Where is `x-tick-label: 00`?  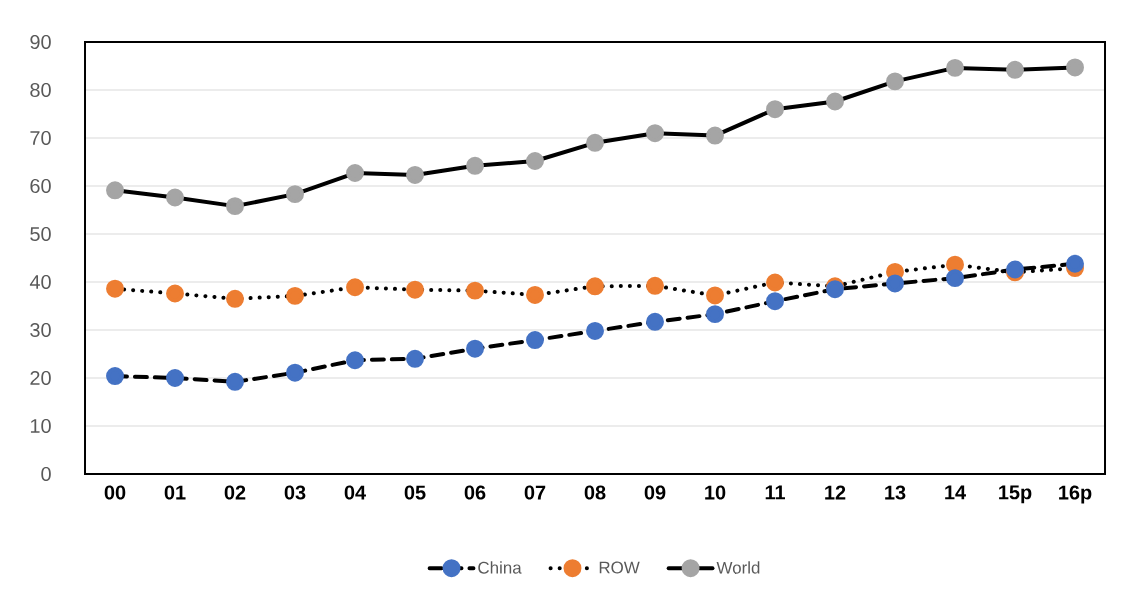
x-tick-label: 00 is located at coordinates (115, 492).